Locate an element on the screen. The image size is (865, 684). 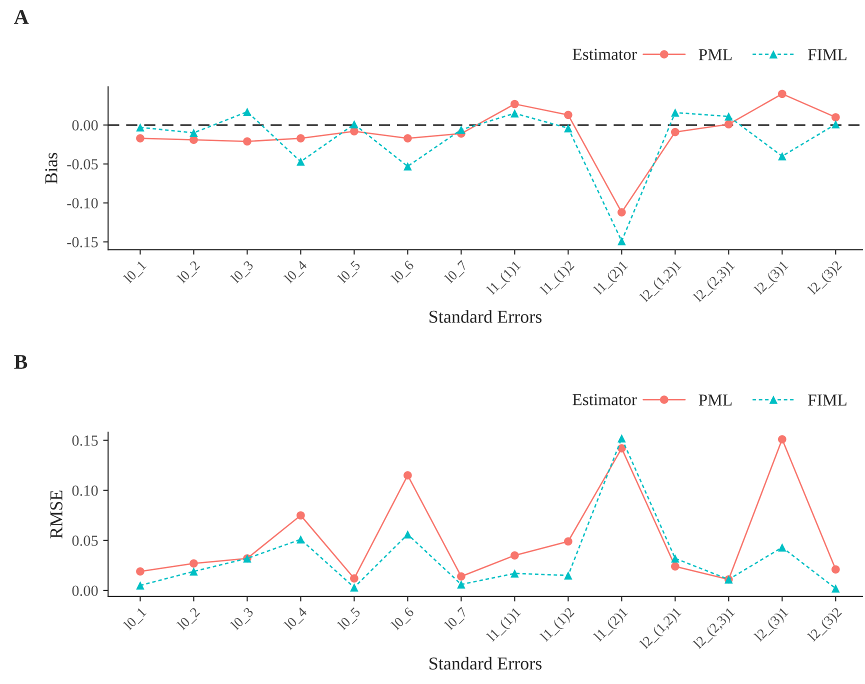
chart-title: B is located at coordinates (21, 362).